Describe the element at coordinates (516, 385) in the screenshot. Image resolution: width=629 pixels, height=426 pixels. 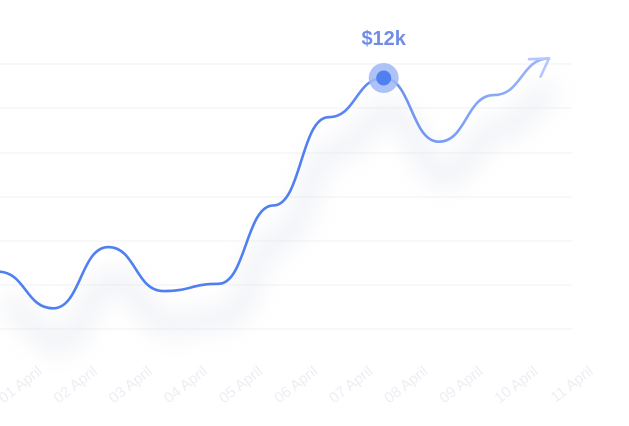
I see `x-tick-label: 10 April` at that location.